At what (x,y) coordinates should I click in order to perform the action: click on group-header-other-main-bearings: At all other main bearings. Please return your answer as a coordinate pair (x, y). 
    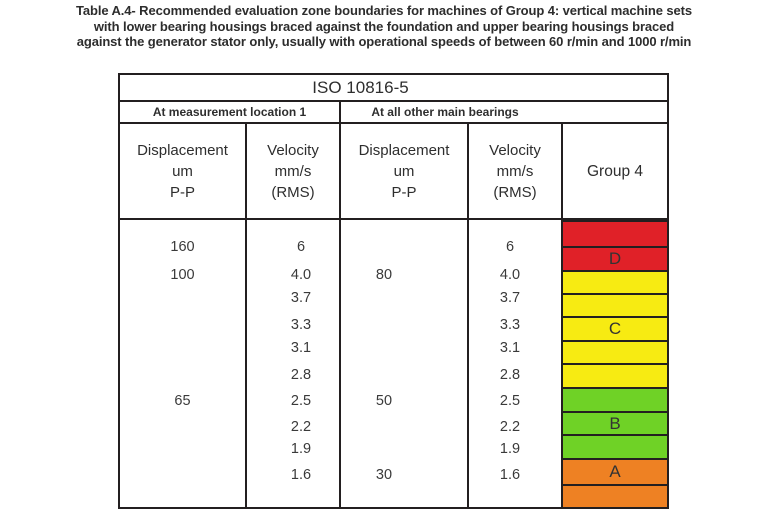
    Looking at the image, I should click on (504, 112).